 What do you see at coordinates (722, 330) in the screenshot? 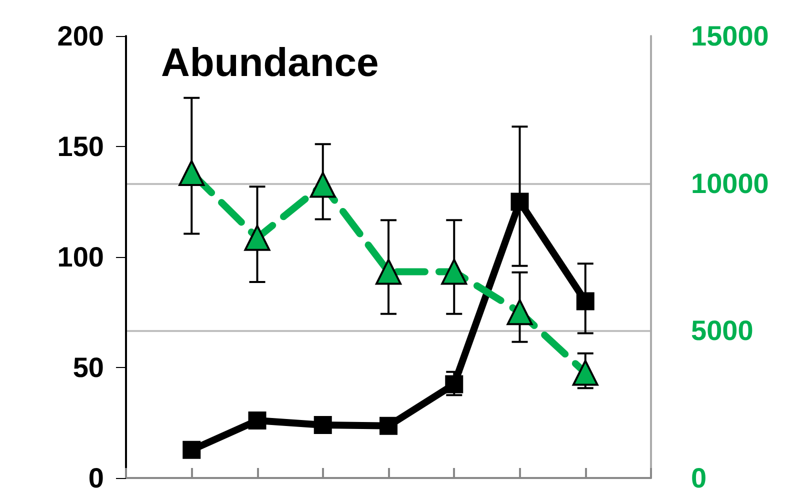
I see `y2-tick-label: 5000` at bounding box center [722, 330].